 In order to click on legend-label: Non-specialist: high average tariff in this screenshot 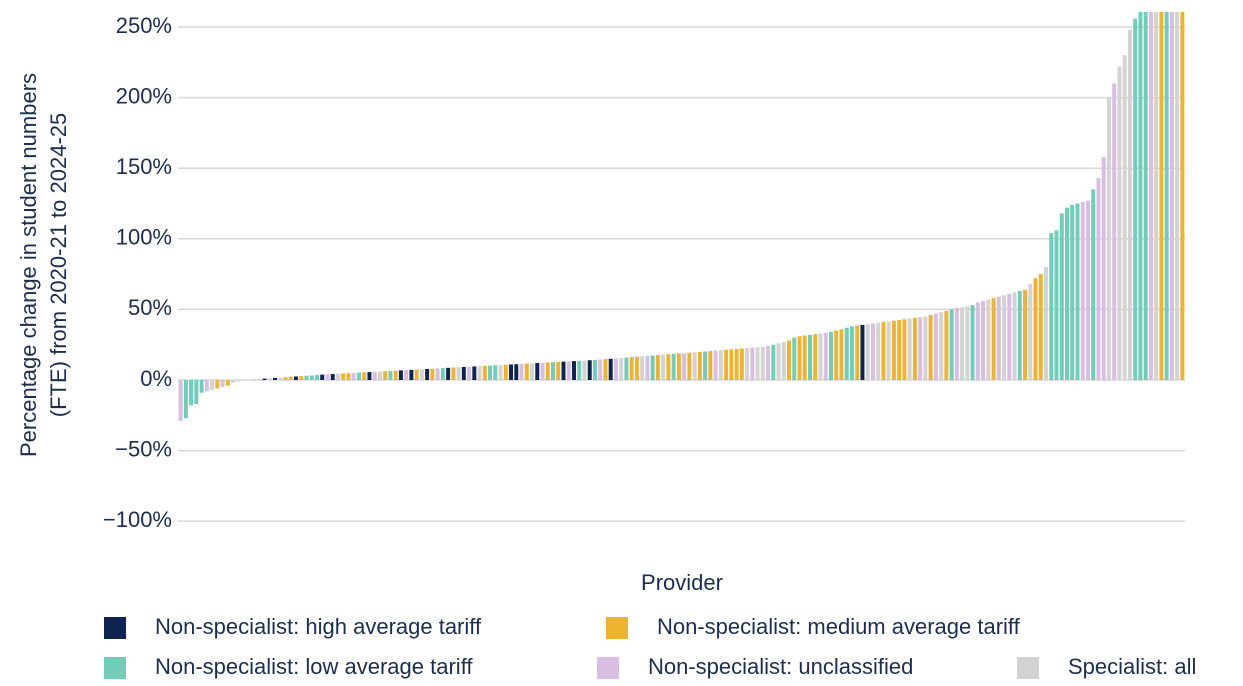, I will do `click(318, 626)`.